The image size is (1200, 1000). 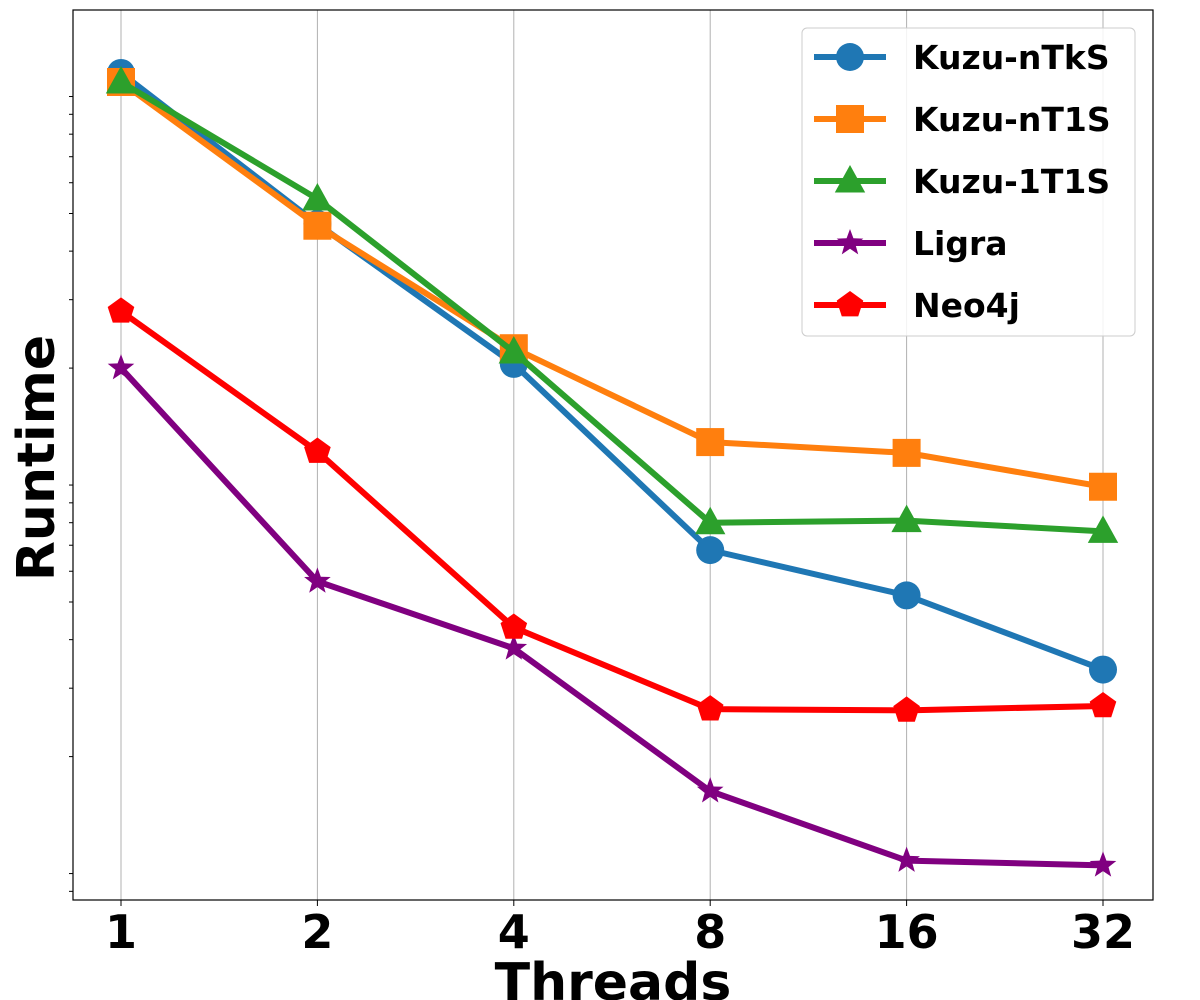 I want to click on legend-marker-kuzu-nt1s, so click(x=850, y=119).